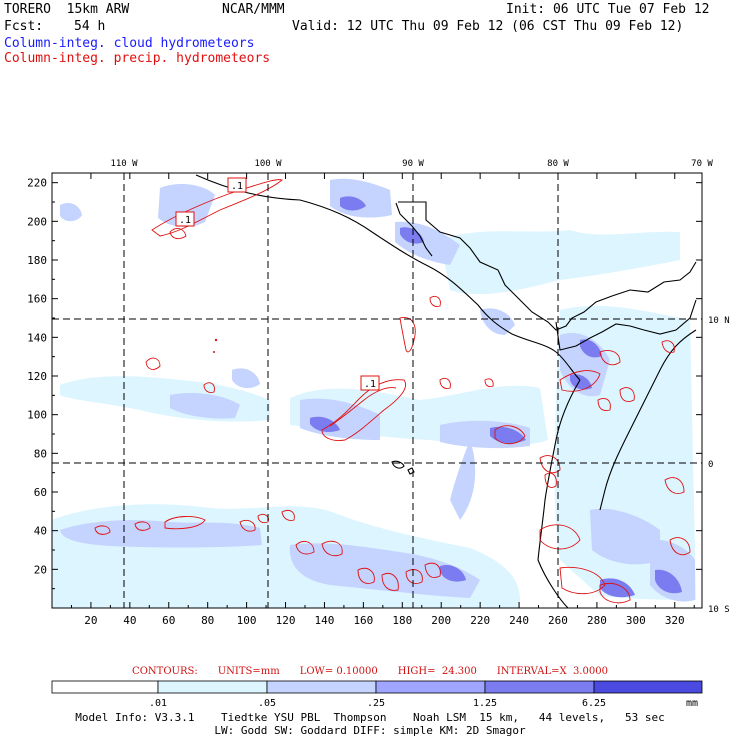 The width and height of the screenshot is (740, 740). I want to click on precip-dots, so click(215, 345).